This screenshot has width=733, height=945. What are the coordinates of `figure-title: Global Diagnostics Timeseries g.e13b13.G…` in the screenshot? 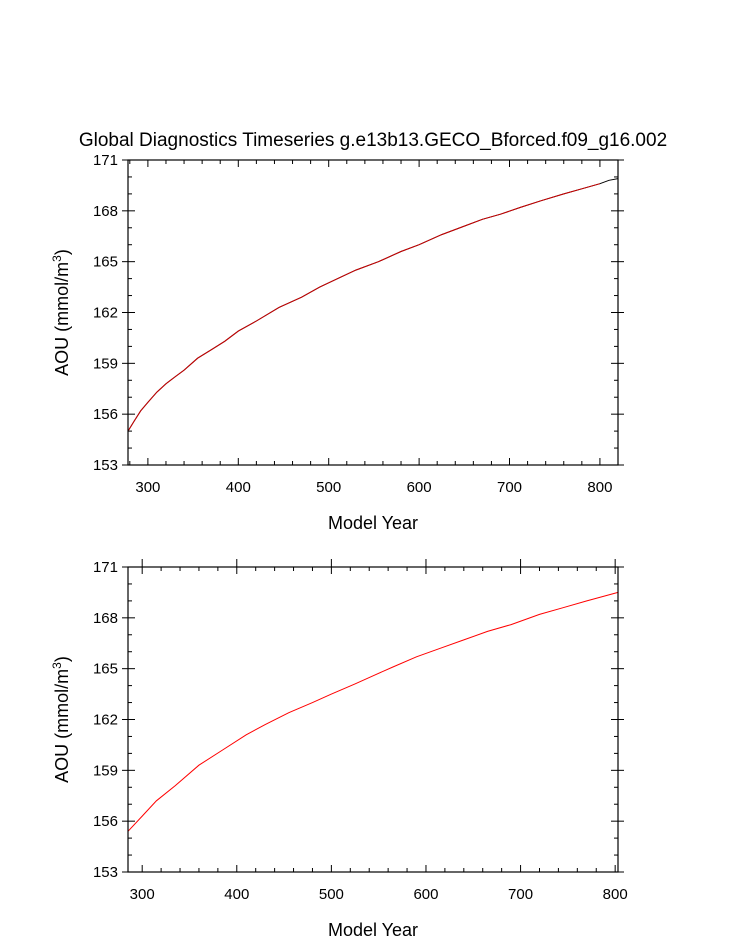 It's located at (373, 140).